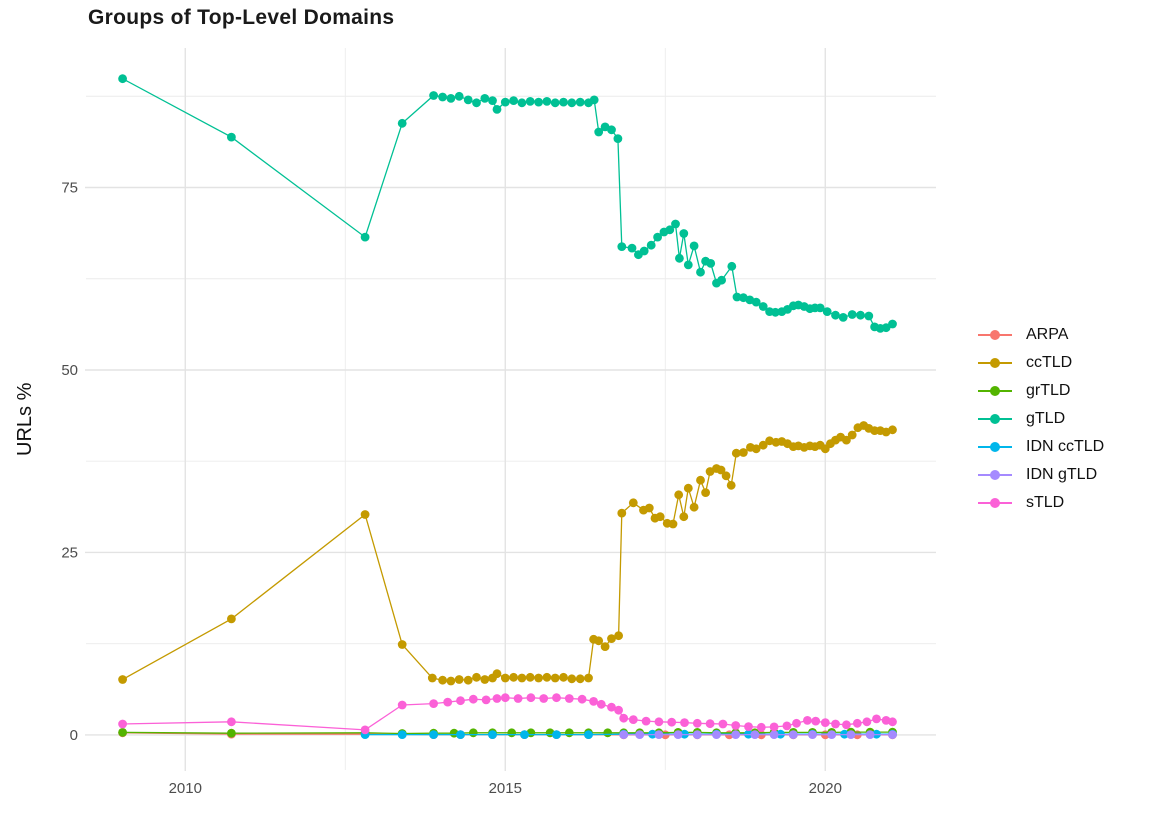  Describe the element at coordinates (241, 17) in the screenshot. I see `chart-title: Groups of Top-Level Domains` at that location.